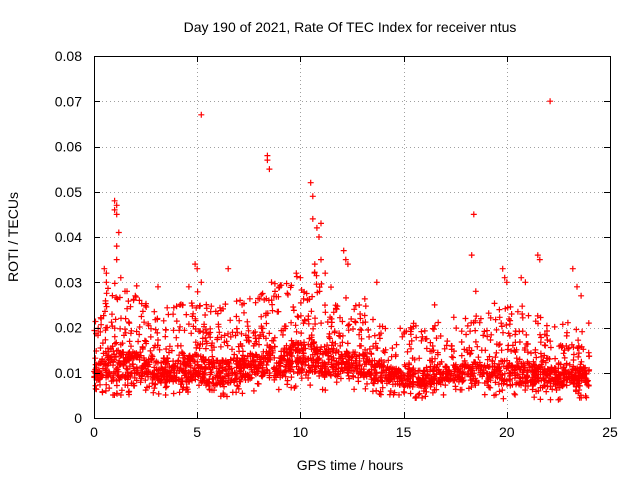 This screenshot has height=480, width=640. Describe the element at coordinates (68, 237) in the screenshot. I see `y-tick-label: 0.04` at that location.